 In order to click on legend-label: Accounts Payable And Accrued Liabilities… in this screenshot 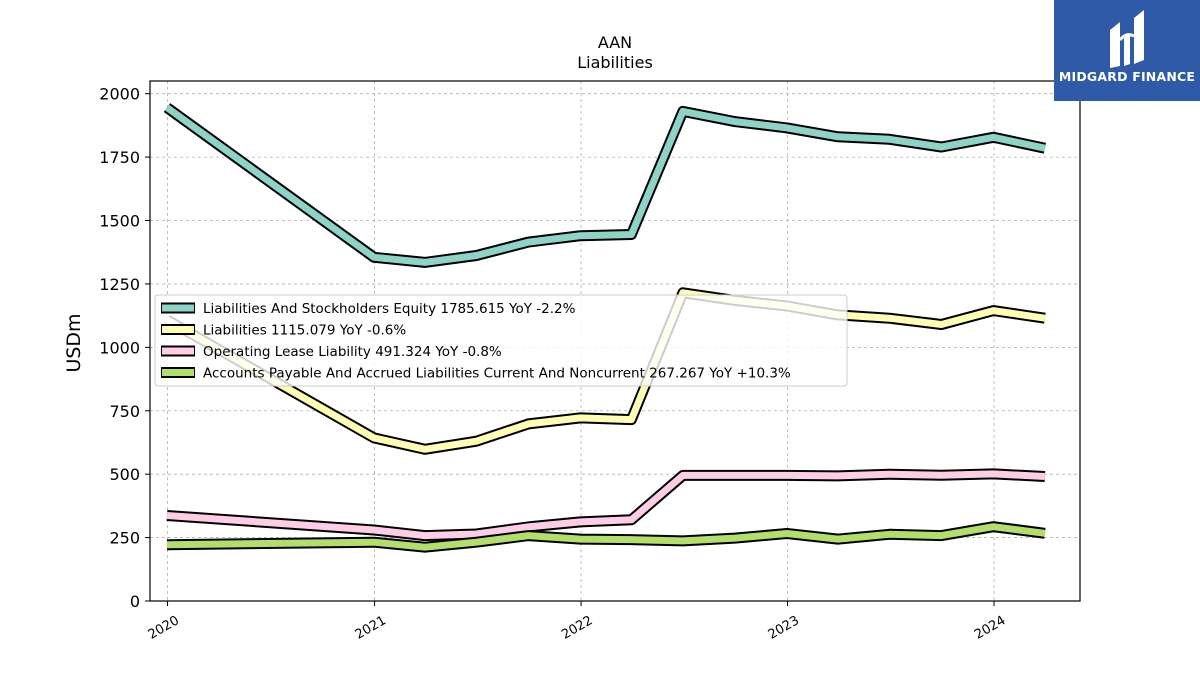, I will do `click(497, 374)`.